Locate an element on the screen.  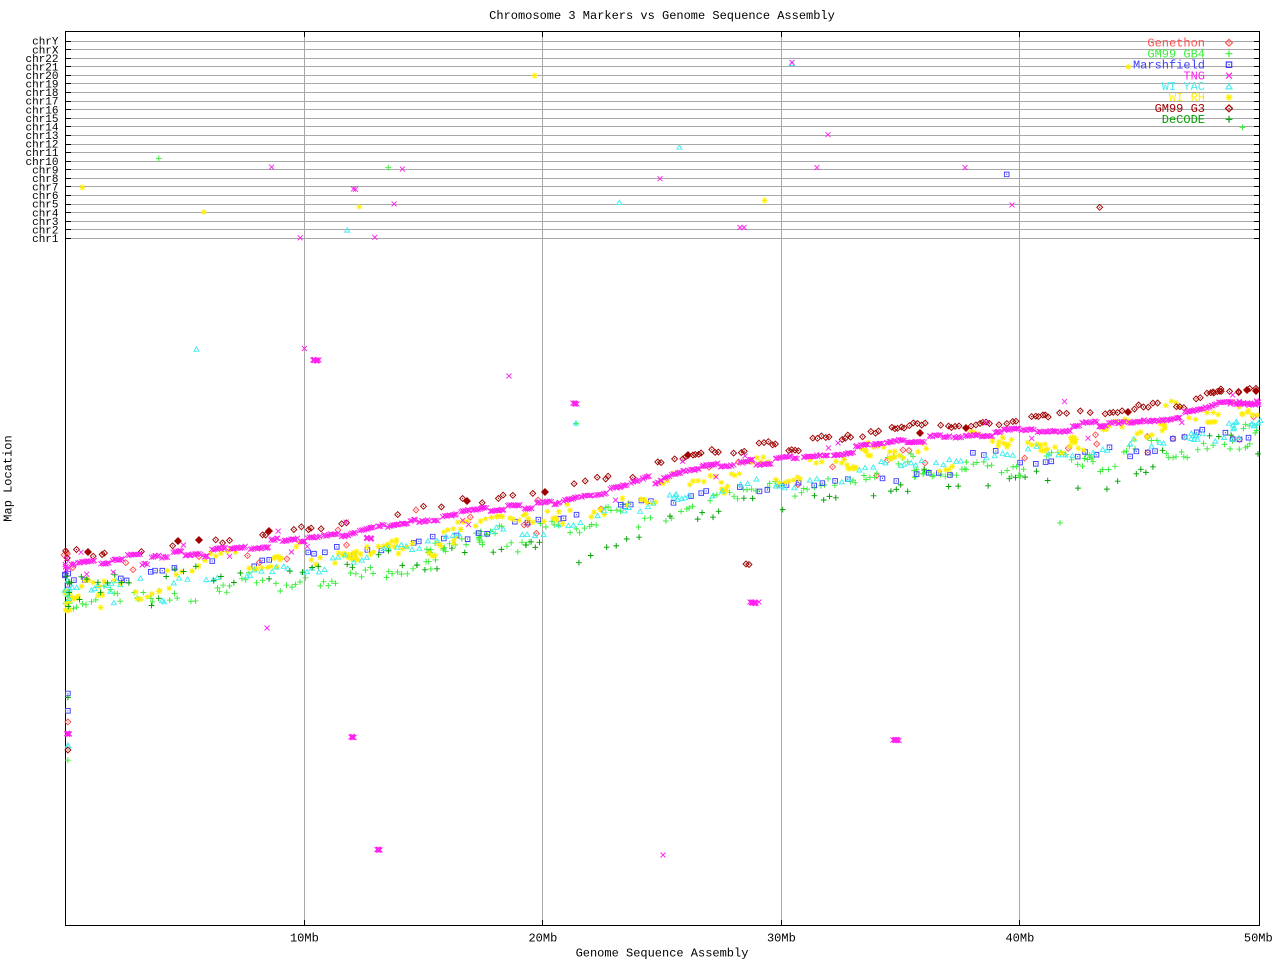
svg-text: chr20 is located at coordinates (41, 77).